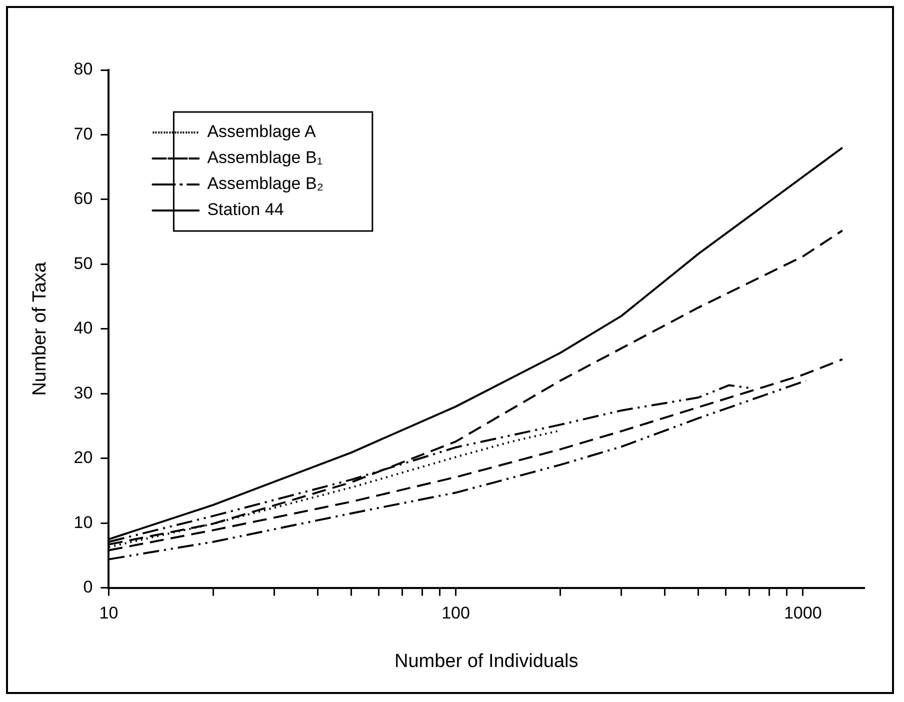 This screenshot has width=904, height=702. What do you see at coordinates (83, 328) in the screenshot?
I see `y-tick-label: 40` at bounding box center [83, 328].